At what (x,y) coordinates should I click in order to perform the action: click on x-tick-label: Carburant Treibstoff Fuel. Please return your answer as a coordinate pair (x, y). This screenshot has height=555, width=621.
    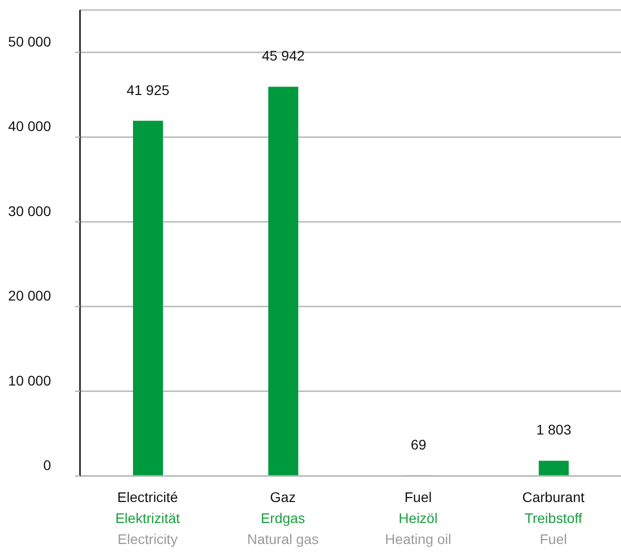
    Looking at the image, I should click on (553, 518).